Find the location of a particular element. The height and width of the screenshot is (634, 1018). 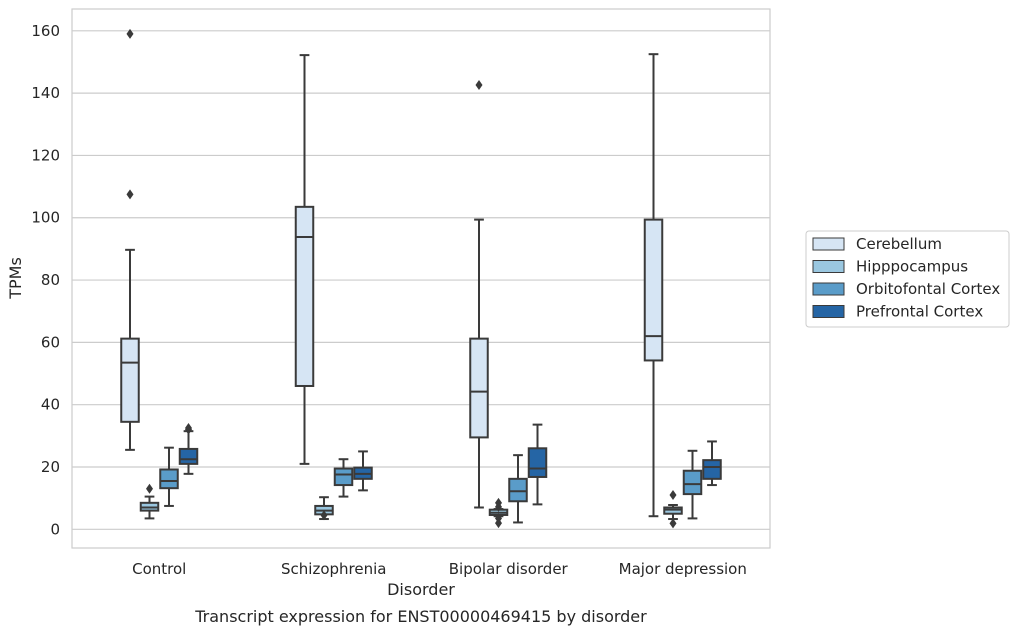

x-axis-label: Disorder is located at coordinates (421, 589).